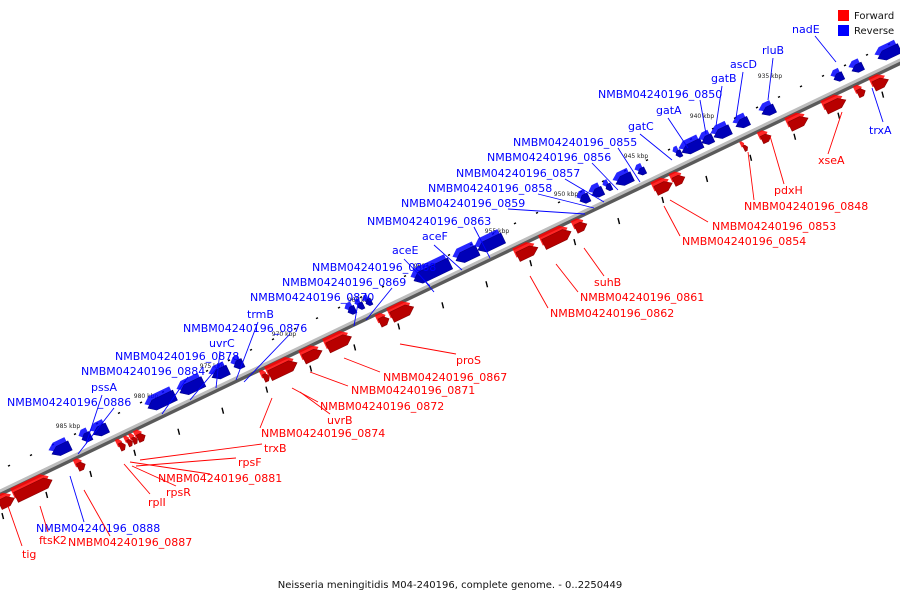 The height and width of the screenshot is (600, 900). I want to click on gene-arrow-front-face, so click(609, 187).